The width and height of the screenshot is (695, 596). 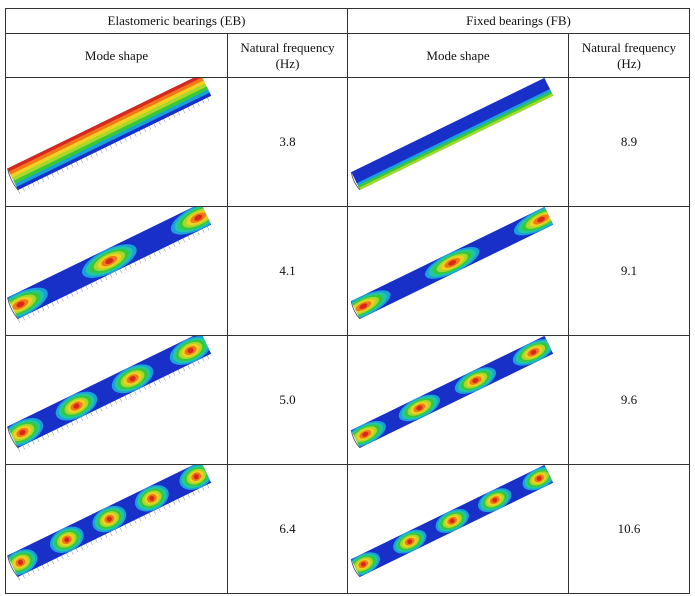 I want to click on frequency-cell: 9.6, so click(x=629, y=400).